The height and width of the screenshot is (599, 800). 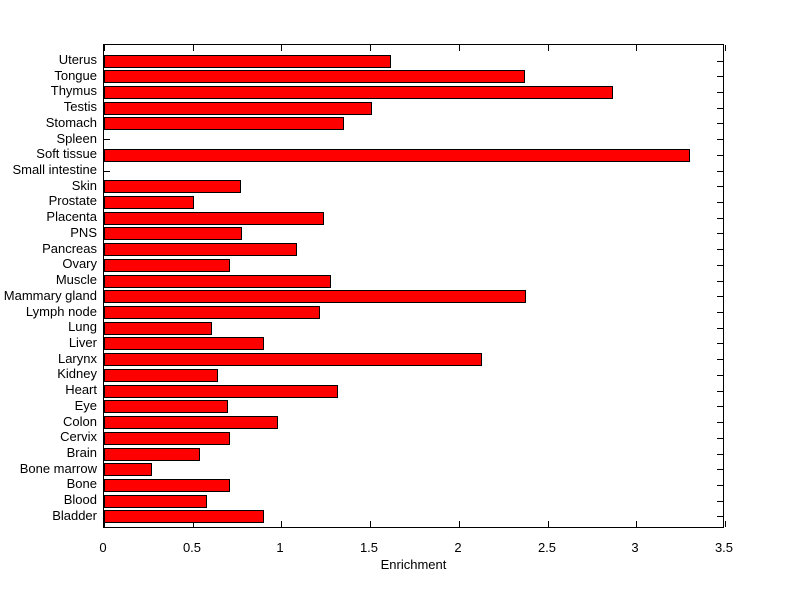 I want to click on x-tick-label: 1, so click(x=280, y=547).